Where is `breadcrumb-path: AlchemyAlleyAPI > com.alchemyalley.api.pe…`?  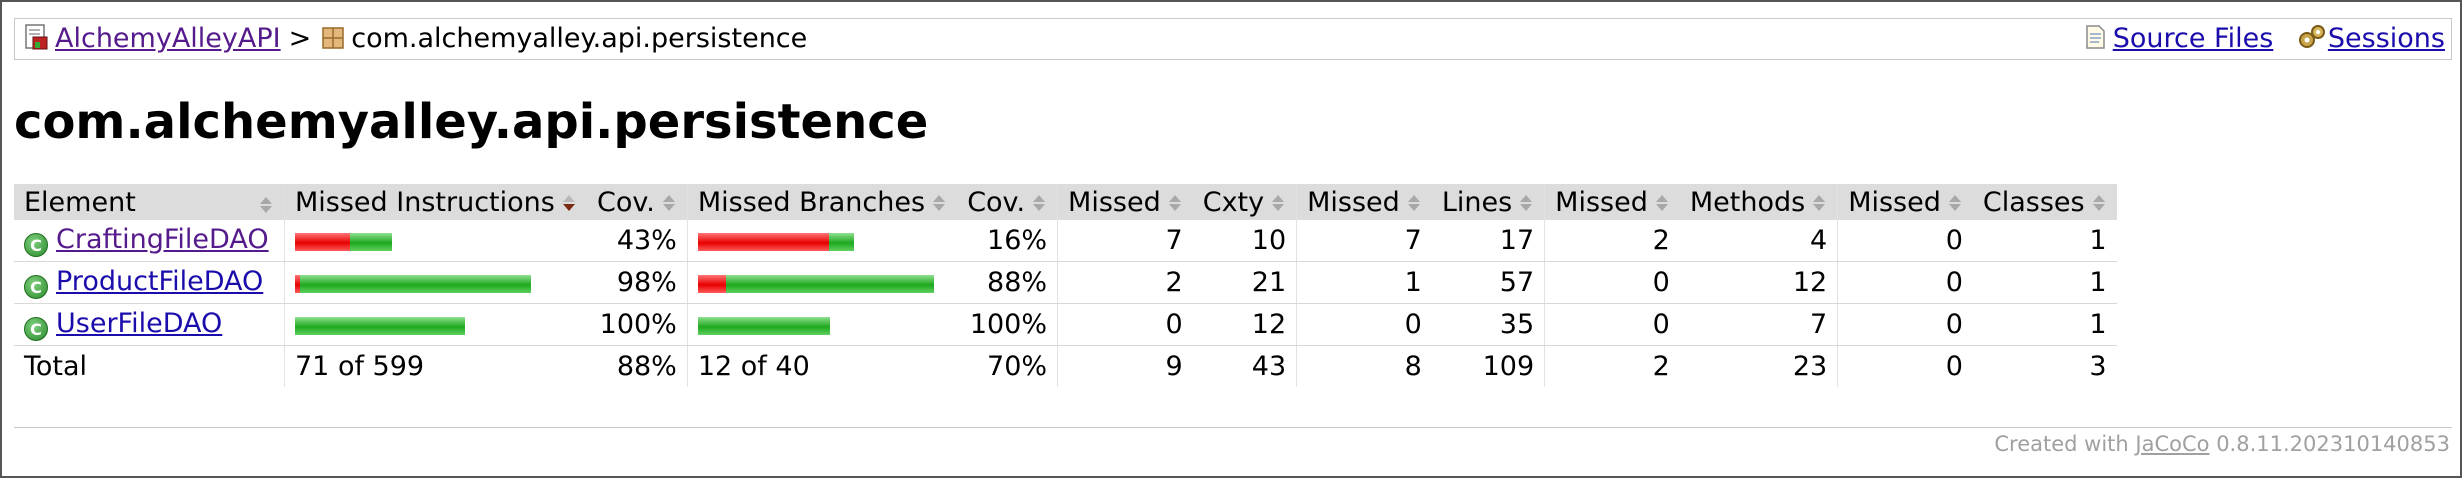
breadcrumb-path: AlchemyAlleyAPI > com.alchemyalley.api.pe… is located at coordinates (415, 39).